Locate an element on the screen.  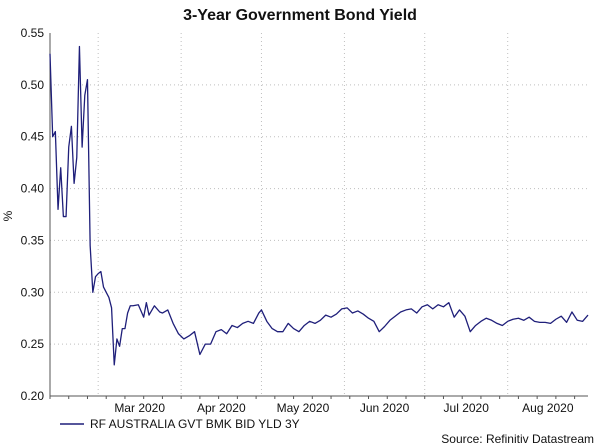
y-axis-label: % is located at coordinates (8, 215).